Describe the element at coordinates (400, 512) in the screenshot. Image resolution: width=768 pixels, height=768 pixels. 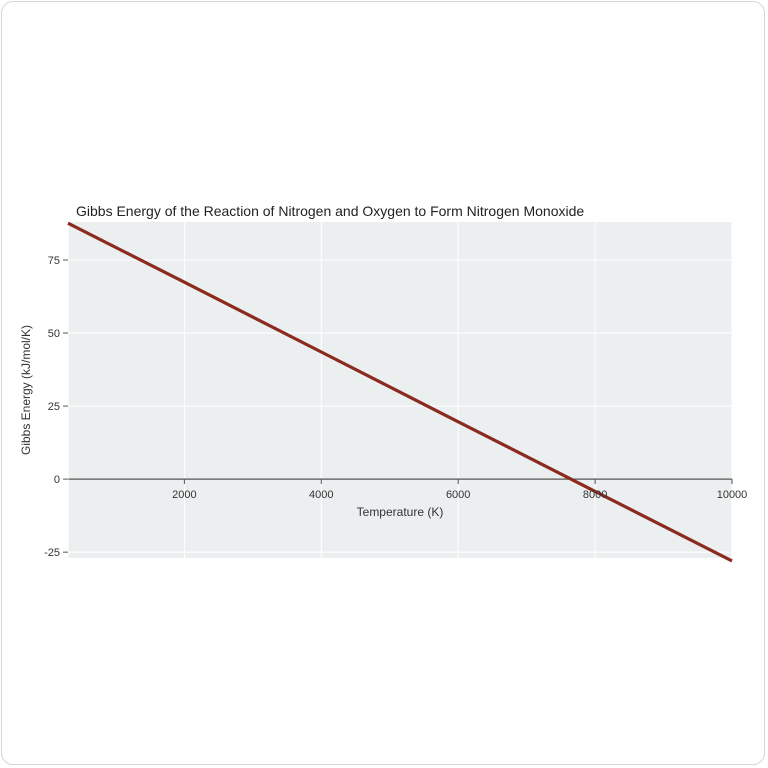
I see `x-axis-label: Temperature (K)` at that location.